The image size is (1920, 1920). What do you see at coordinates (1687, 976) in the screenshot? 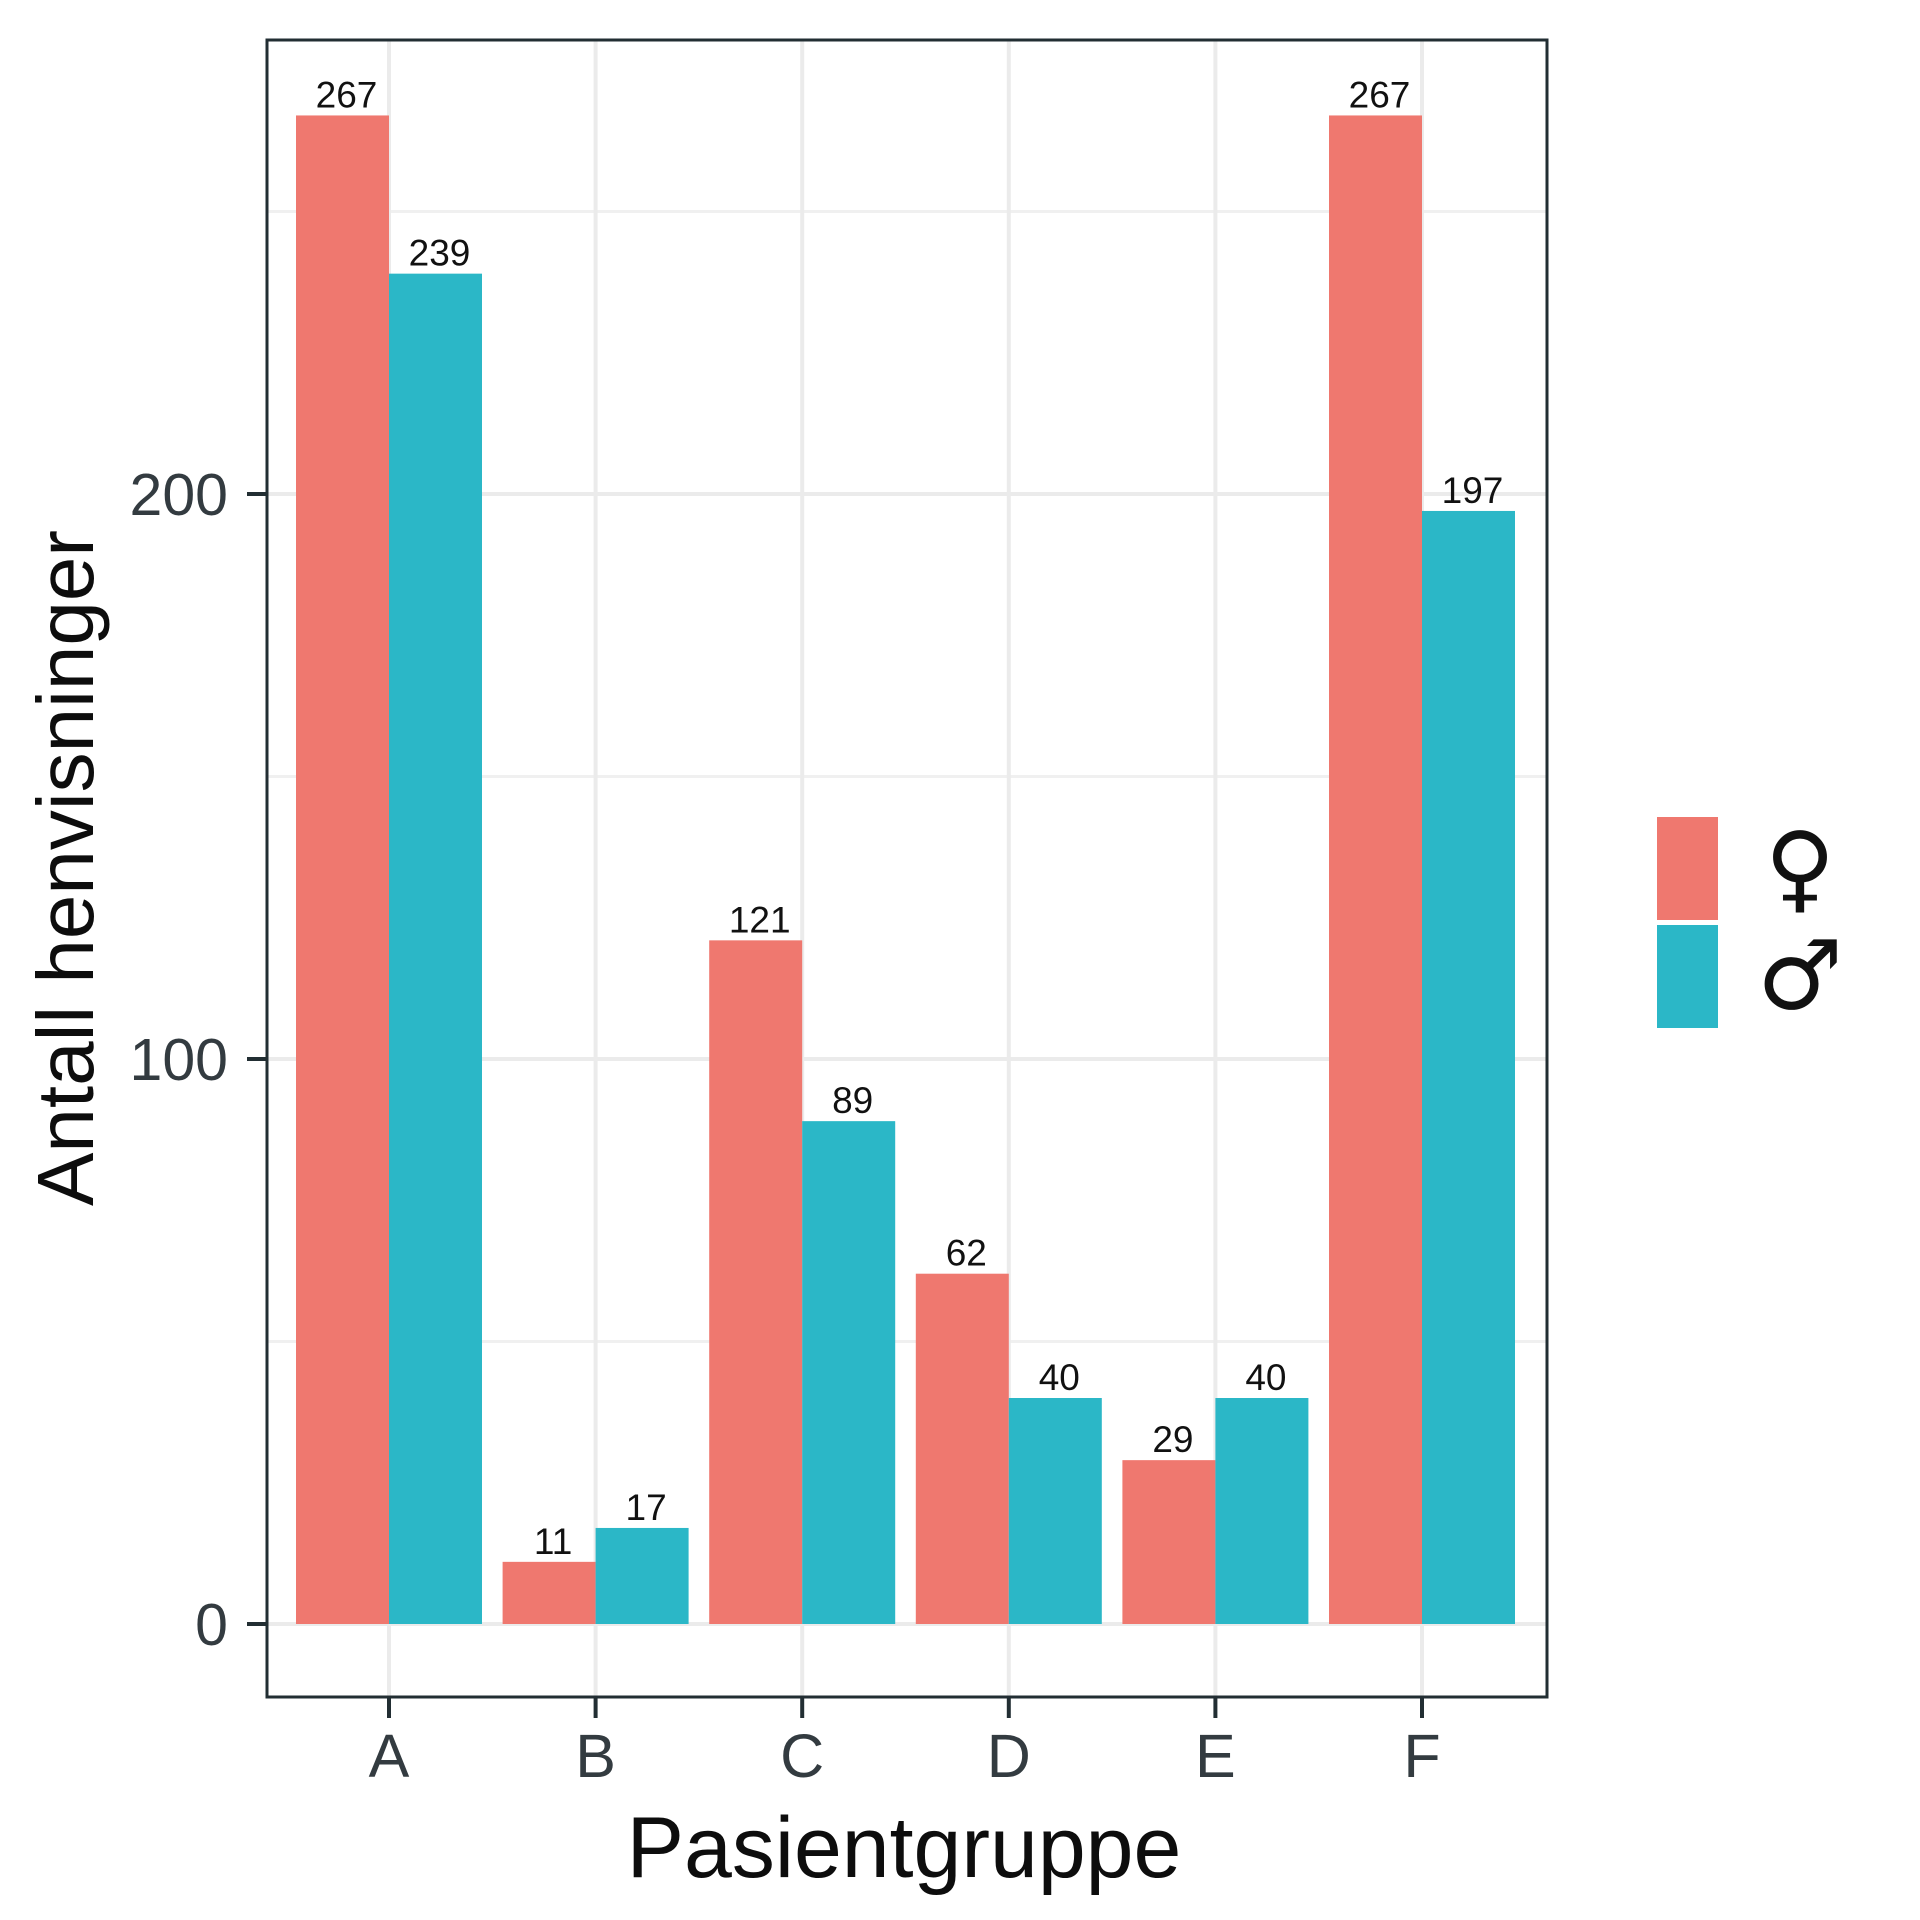
I see `legend-key-male` at bounding box center [1687, 976].